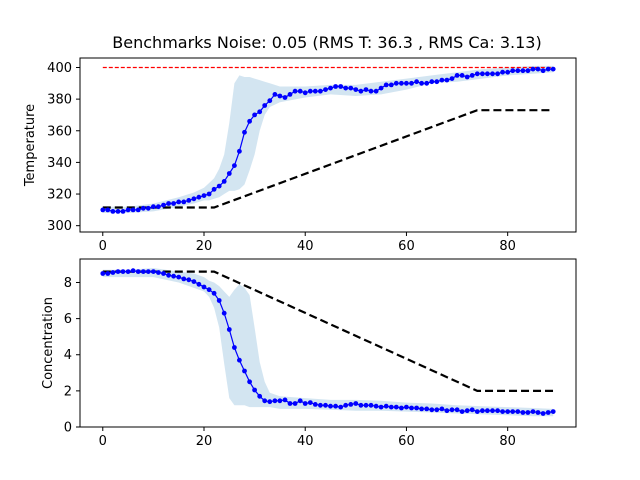 This screenshot has width=640, height=480. What do you see at coordinates (328, 159) in the screenshot?
I see `temperature-reference-path` at bounding box center [328, 159].